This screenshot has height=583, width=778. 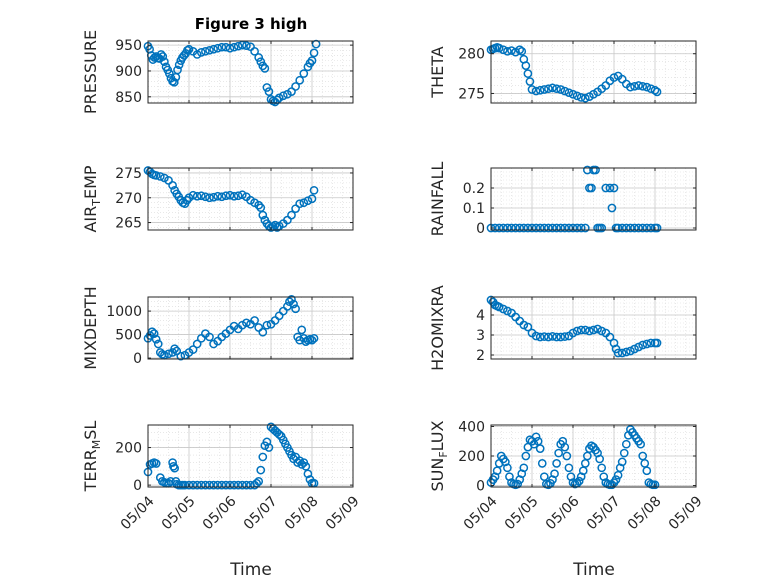 What do you see at coordinates (593, 570) in the screenshot?
I see `x-axis-label-right: Time` at bounding box center [593, 570].